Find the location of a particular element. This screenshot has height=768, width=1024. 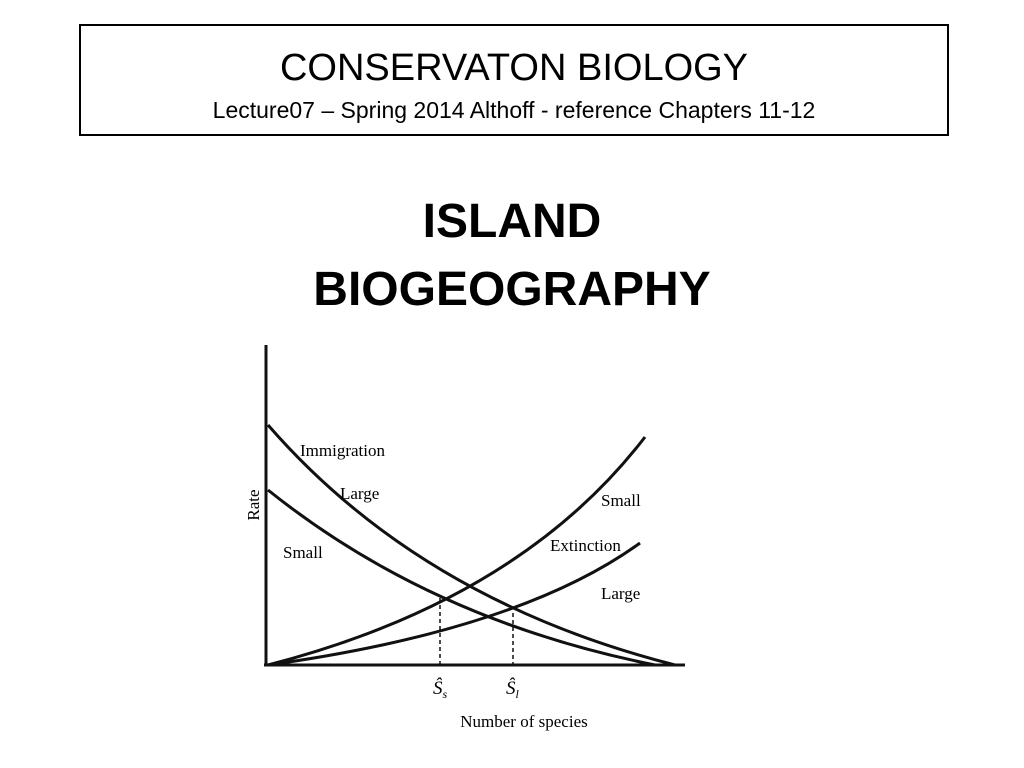

equilibrium-label: Ŝl is located at coordinates (513, 689).